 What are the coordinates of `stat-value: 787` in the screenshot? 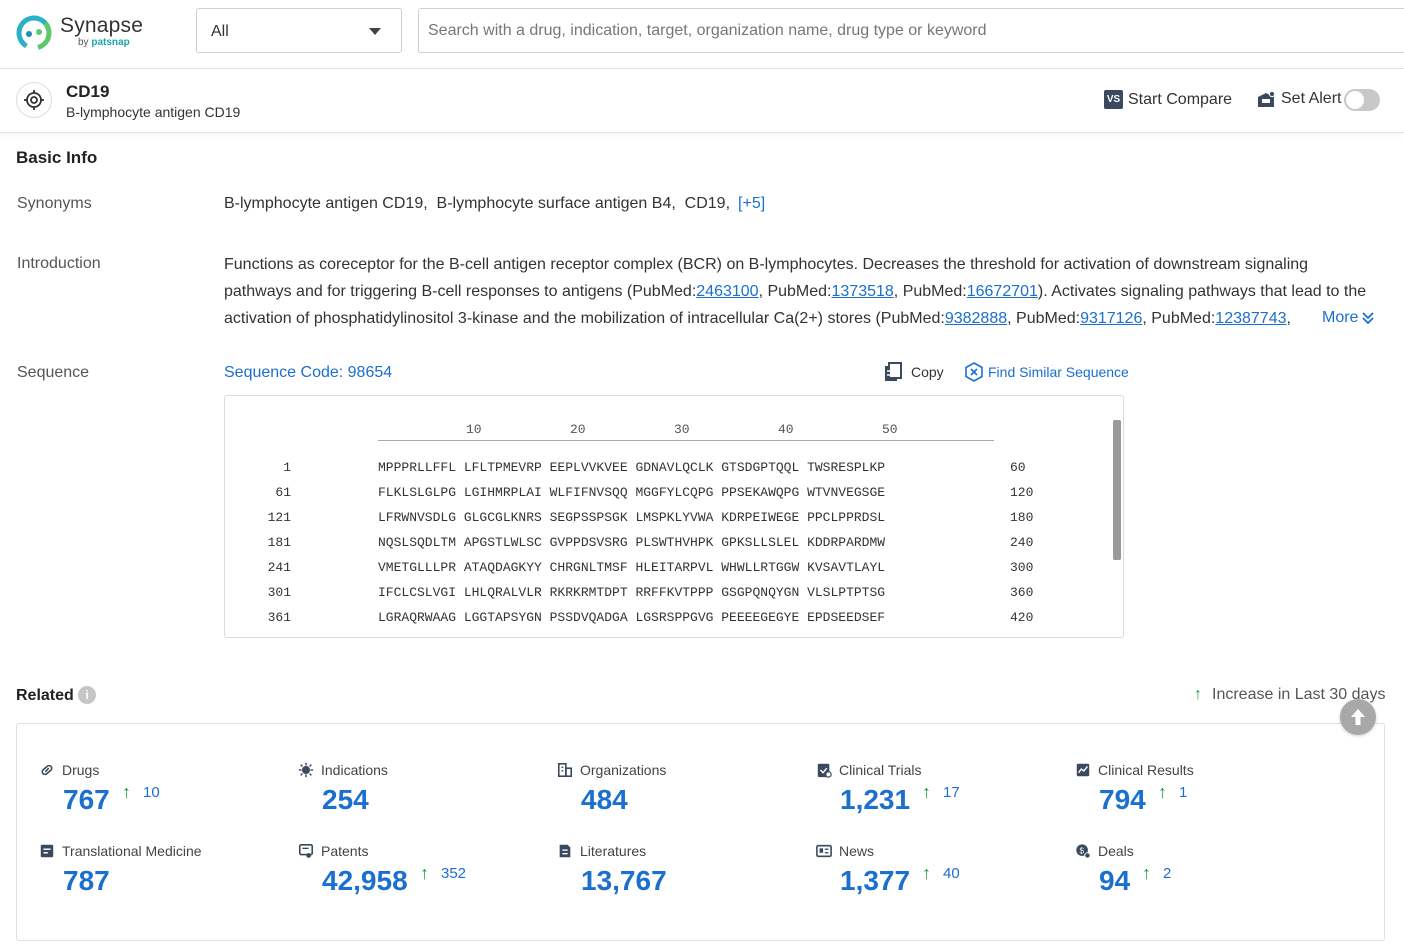 It's located at (86, 881).